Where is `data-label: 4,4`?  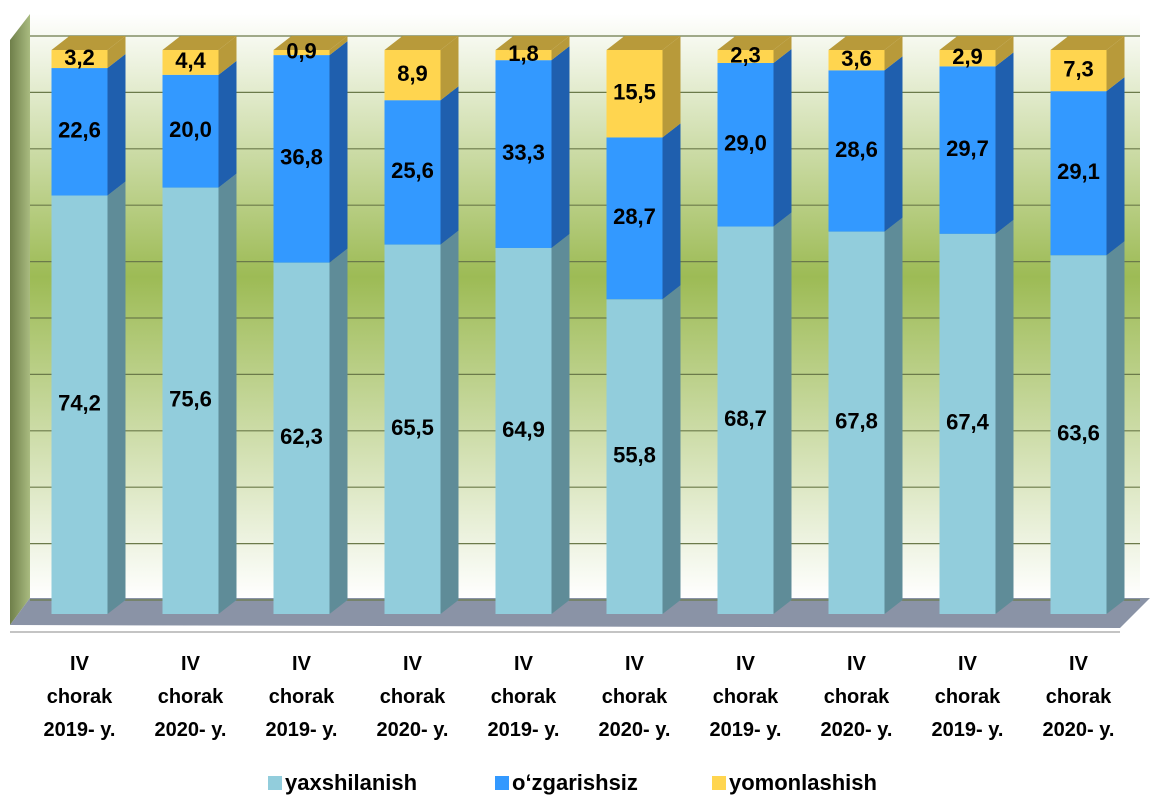 data-label: 4,4 is located at coordinates (190, 60).